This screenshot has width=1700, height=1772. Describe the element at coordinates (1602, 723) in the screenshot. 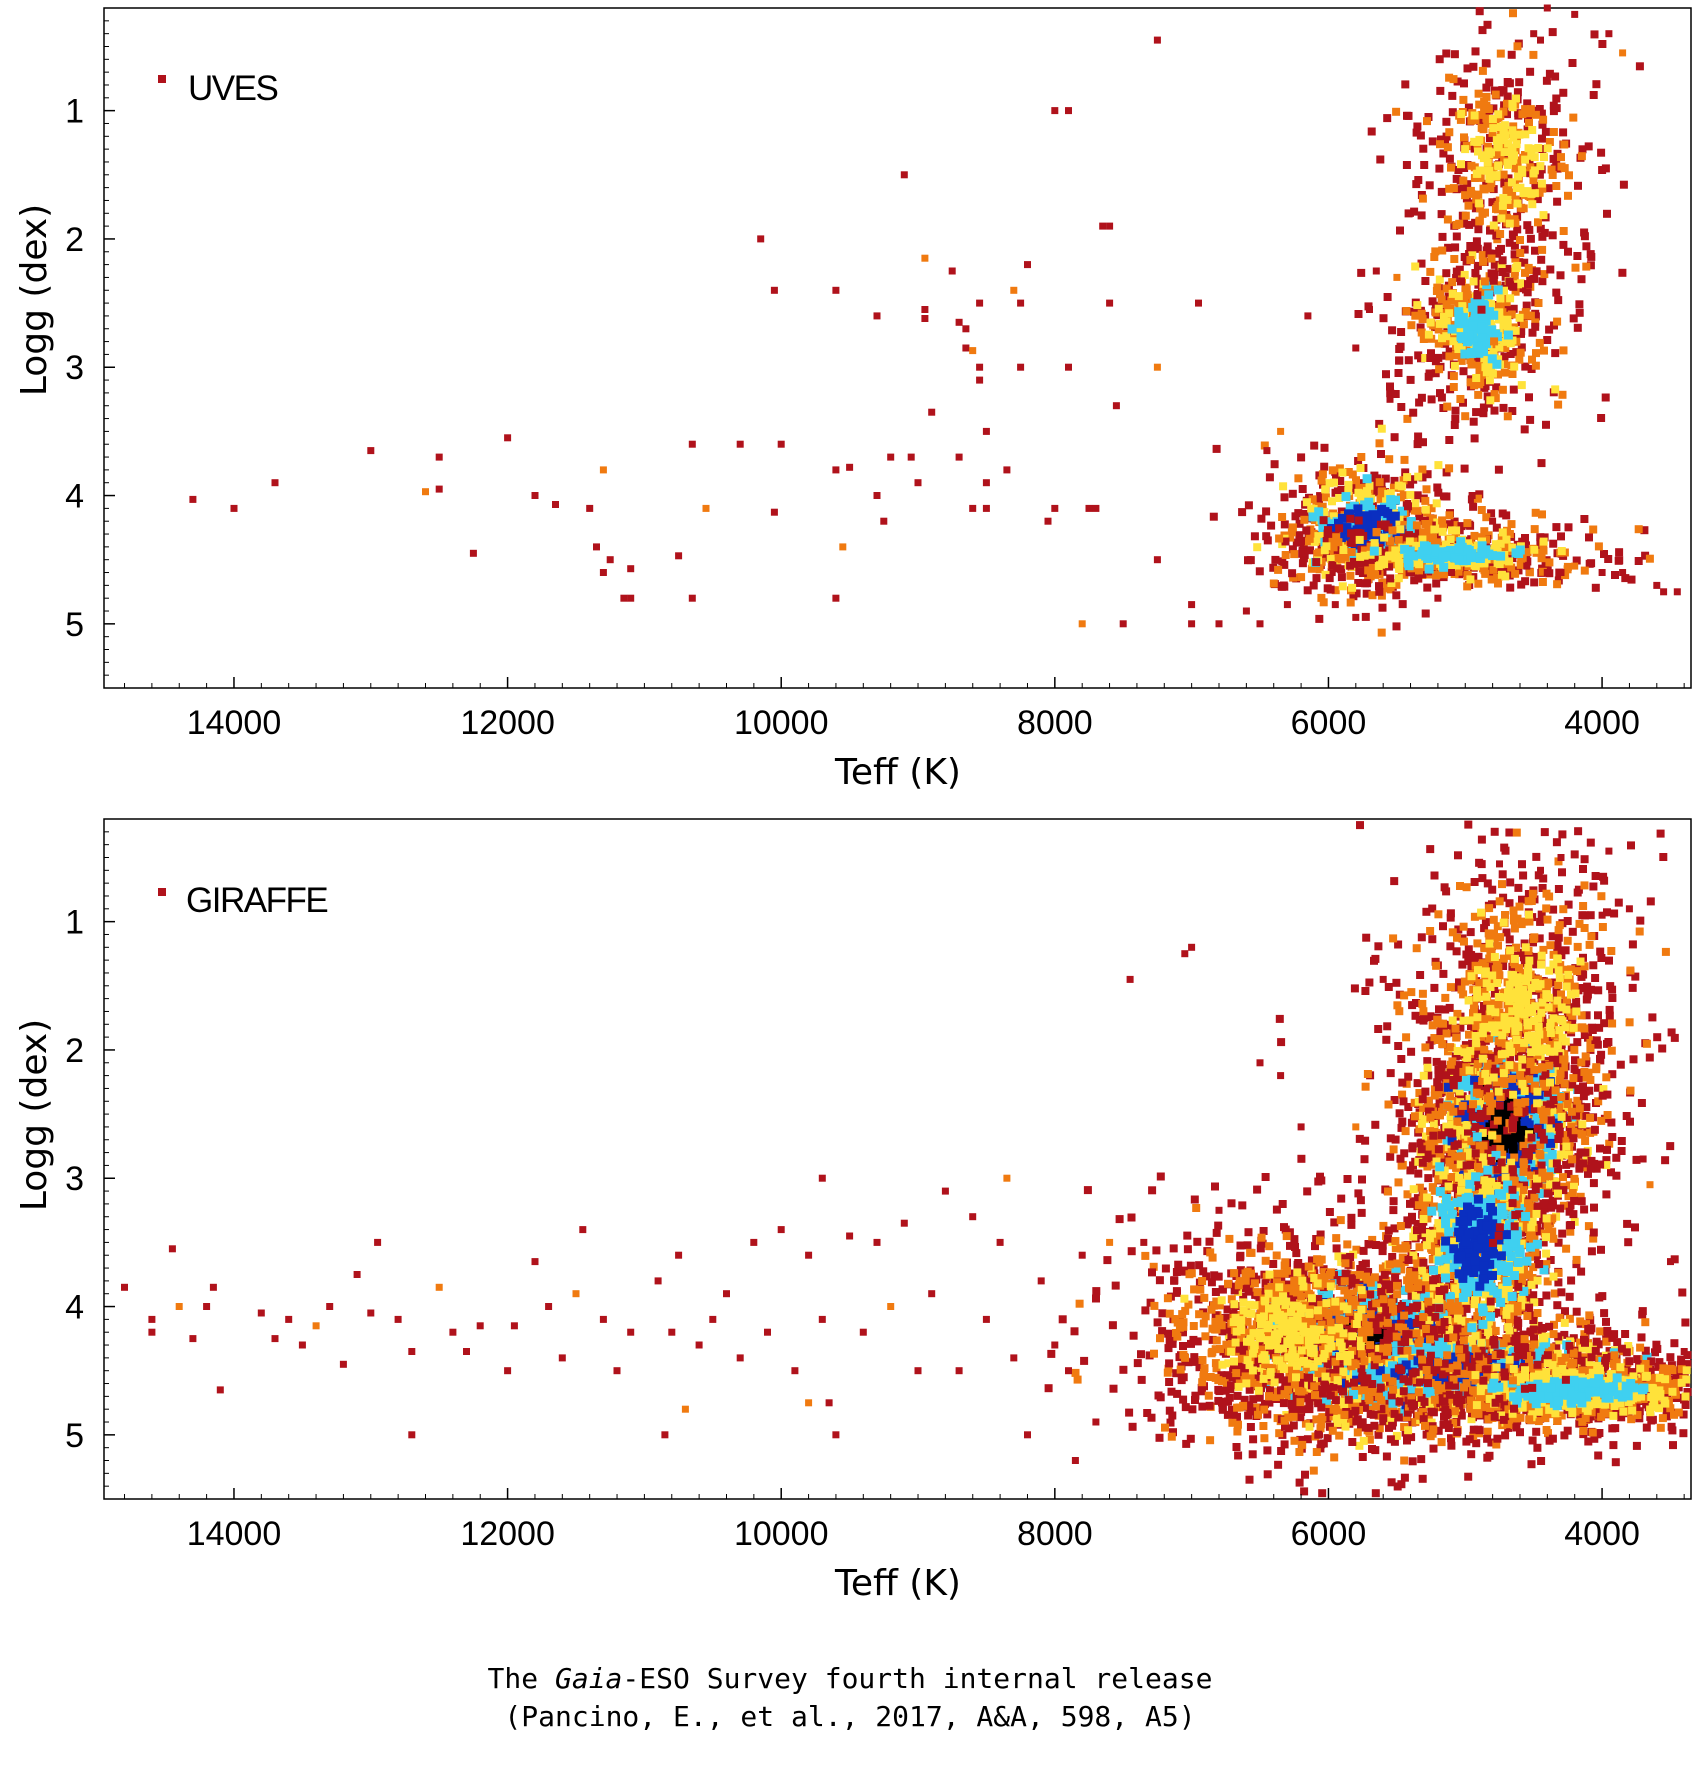

I see `uves-x-tick-label: 4000` at that location.